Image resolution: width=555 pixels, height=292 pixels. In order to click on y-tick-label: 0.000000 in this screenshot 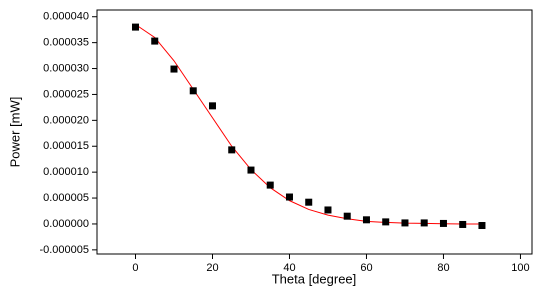, I will do `click(66, 224)`.